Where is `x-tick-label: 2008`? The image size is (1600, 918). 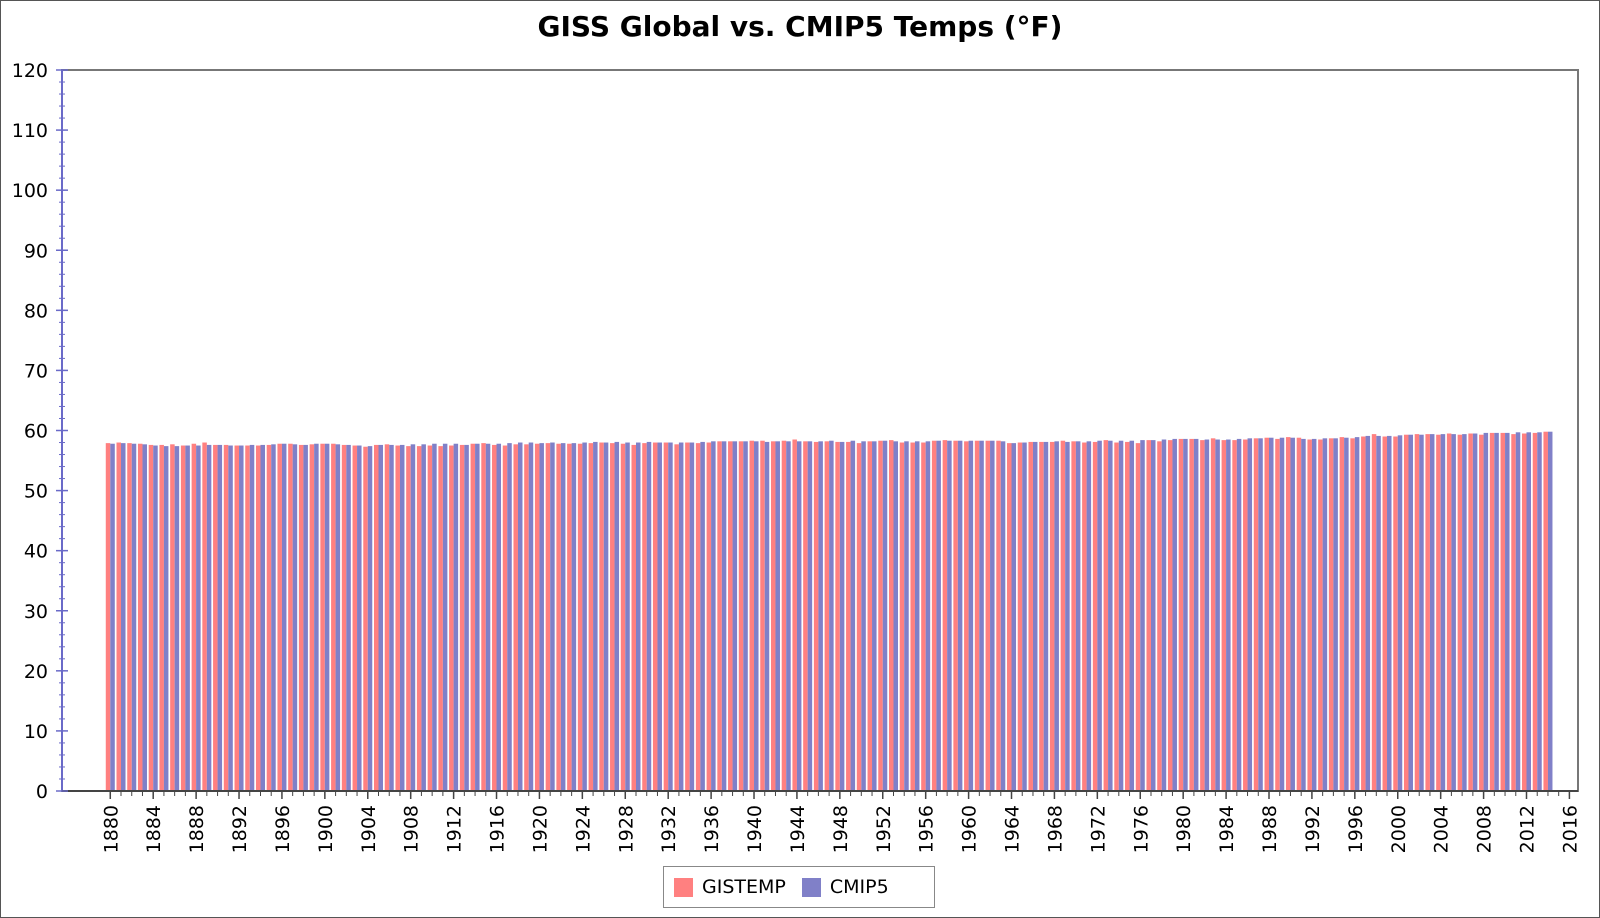 x-tick-label: 2008 is located at coordinates (1485, 829).